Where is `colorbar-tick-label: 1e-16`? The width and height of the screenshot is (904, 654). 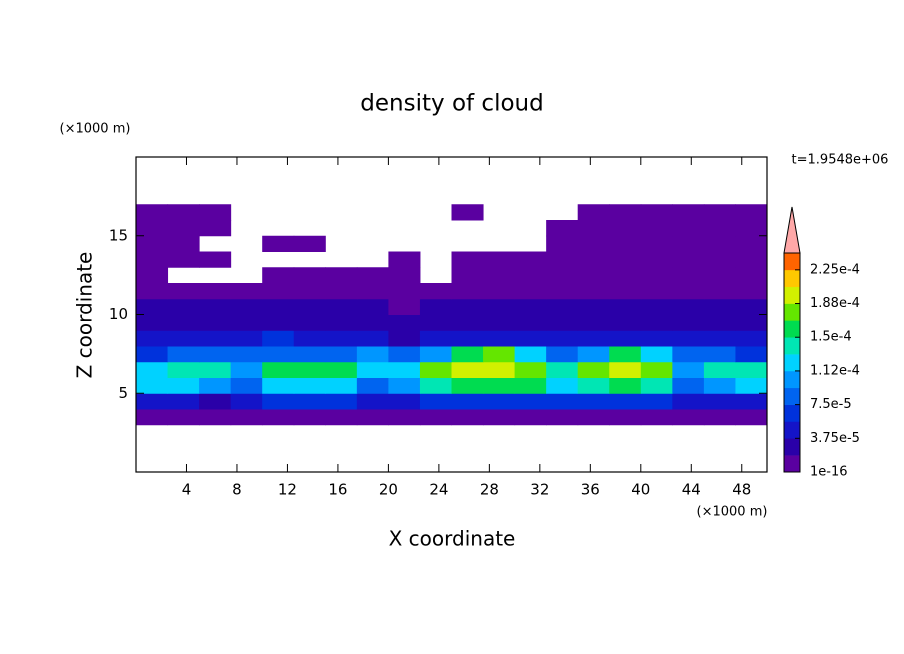
colorbar-tick-label: 1e-16 is located at coordinates (829, 472).